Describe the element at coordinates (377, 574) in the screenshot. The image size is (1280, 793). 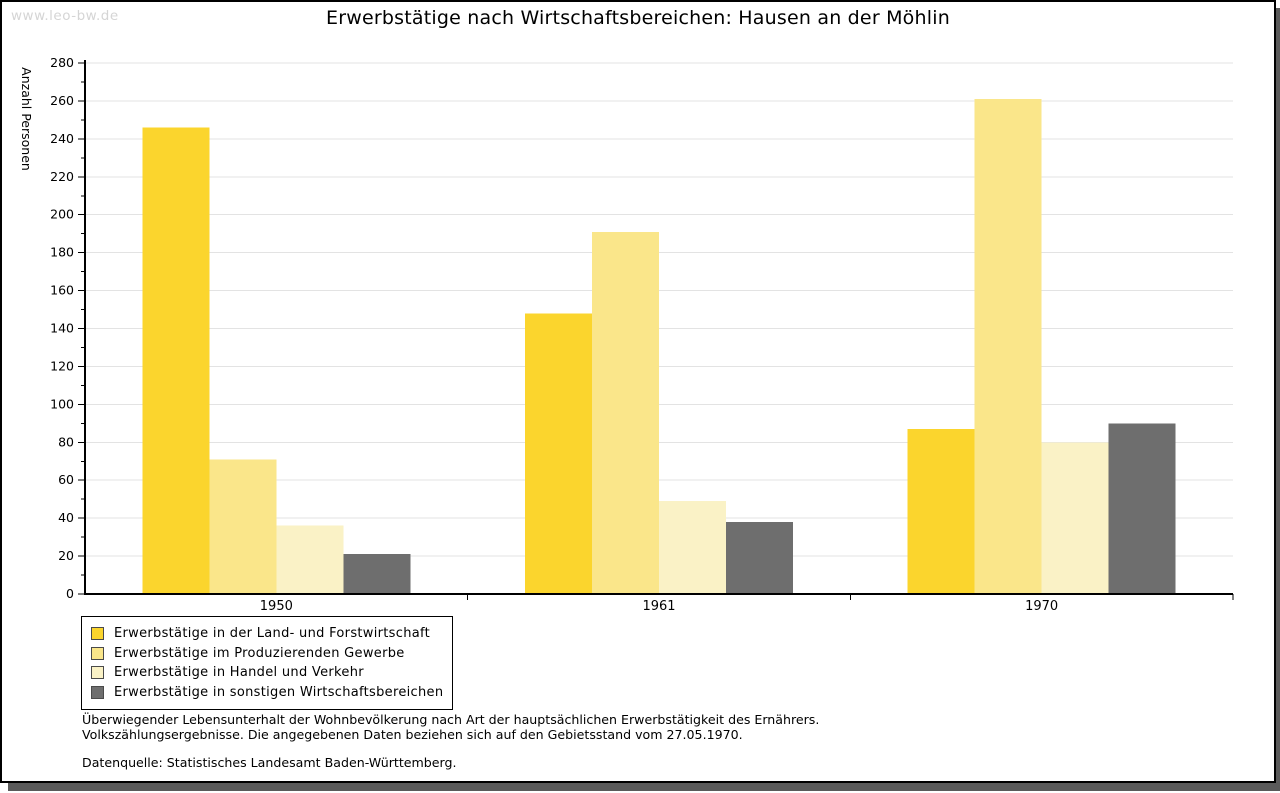
I see `bar-1950-s3` at that location.